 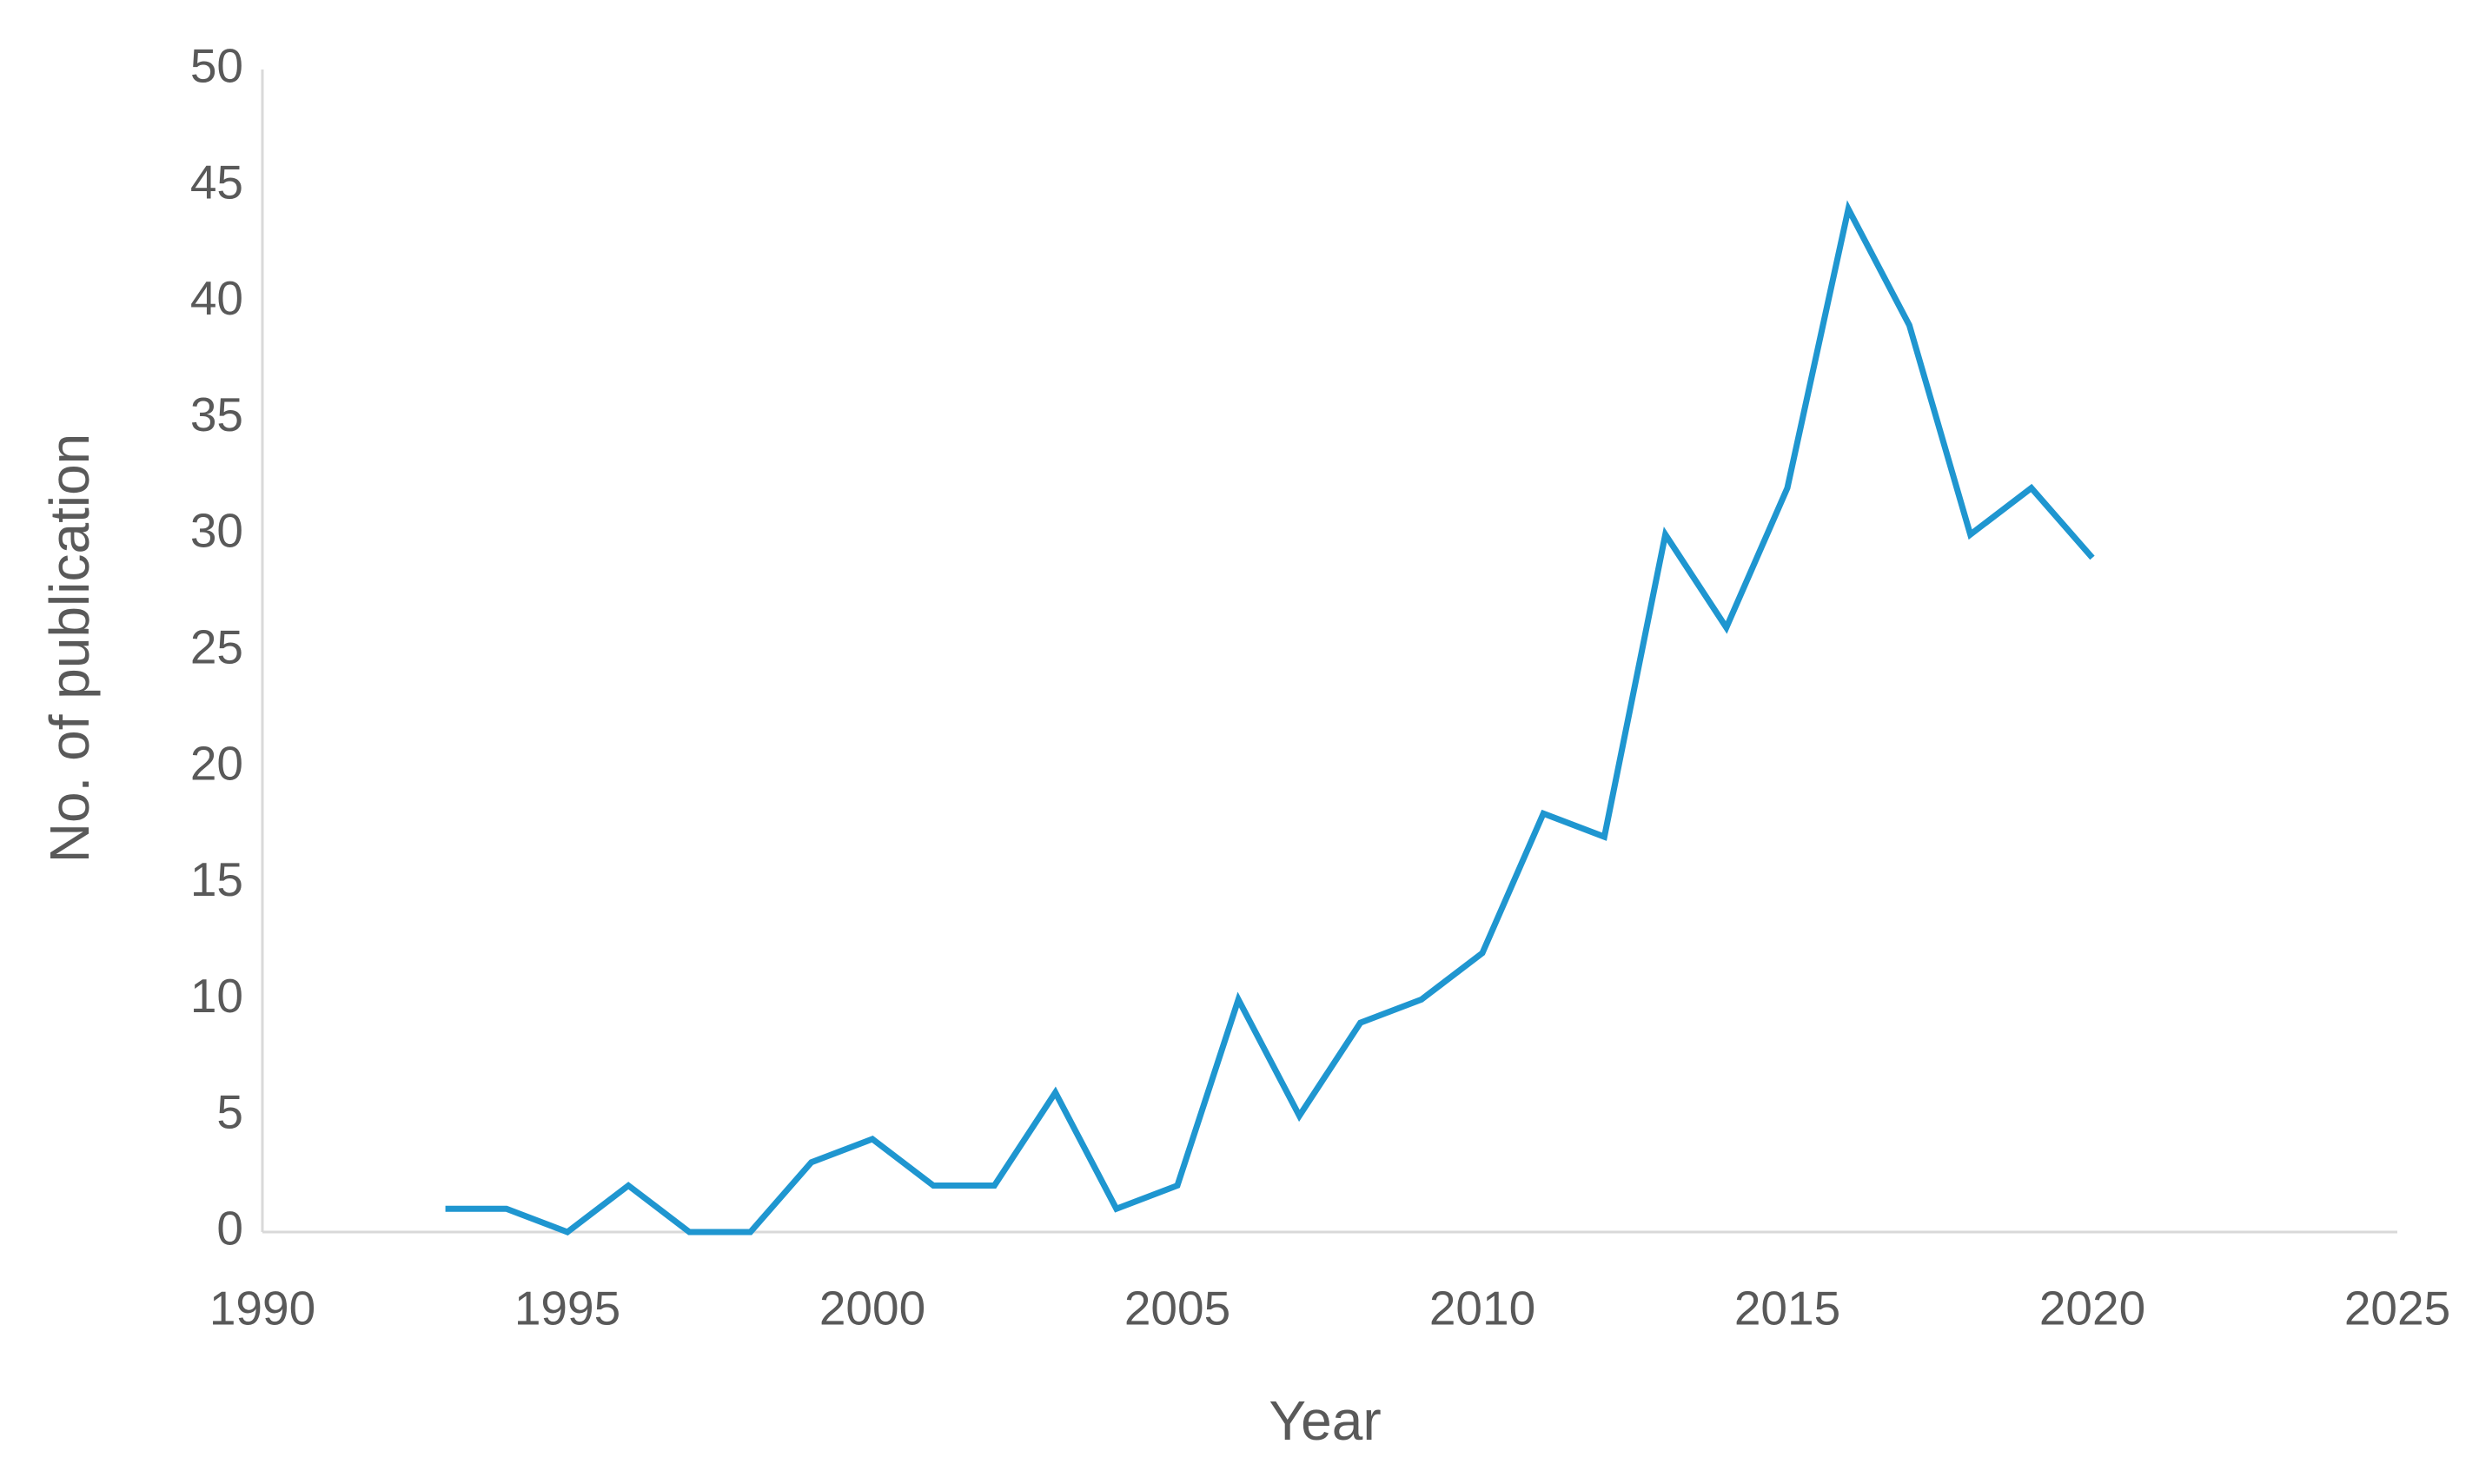 I want to click on x-tick-label: 2015, so click(x=1787, y=1308).